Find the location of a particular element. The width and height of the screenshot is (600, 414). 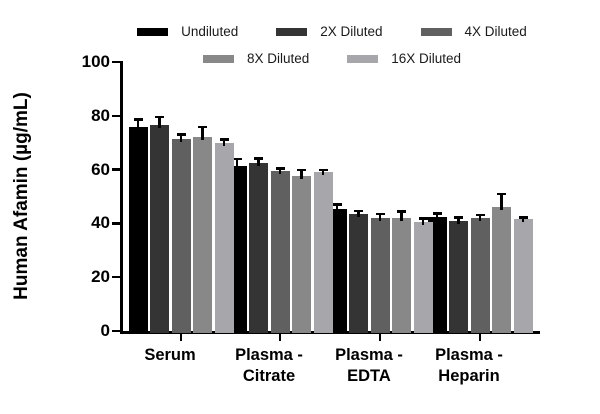

bar-plasma-heparin-2x-diluted is located at coordinates (458, 276).